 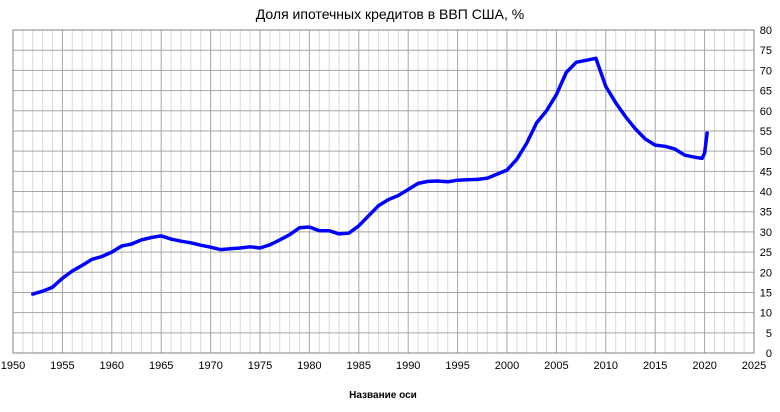 I want to click on y-tick-label: 55, so click(x=766, y=132).